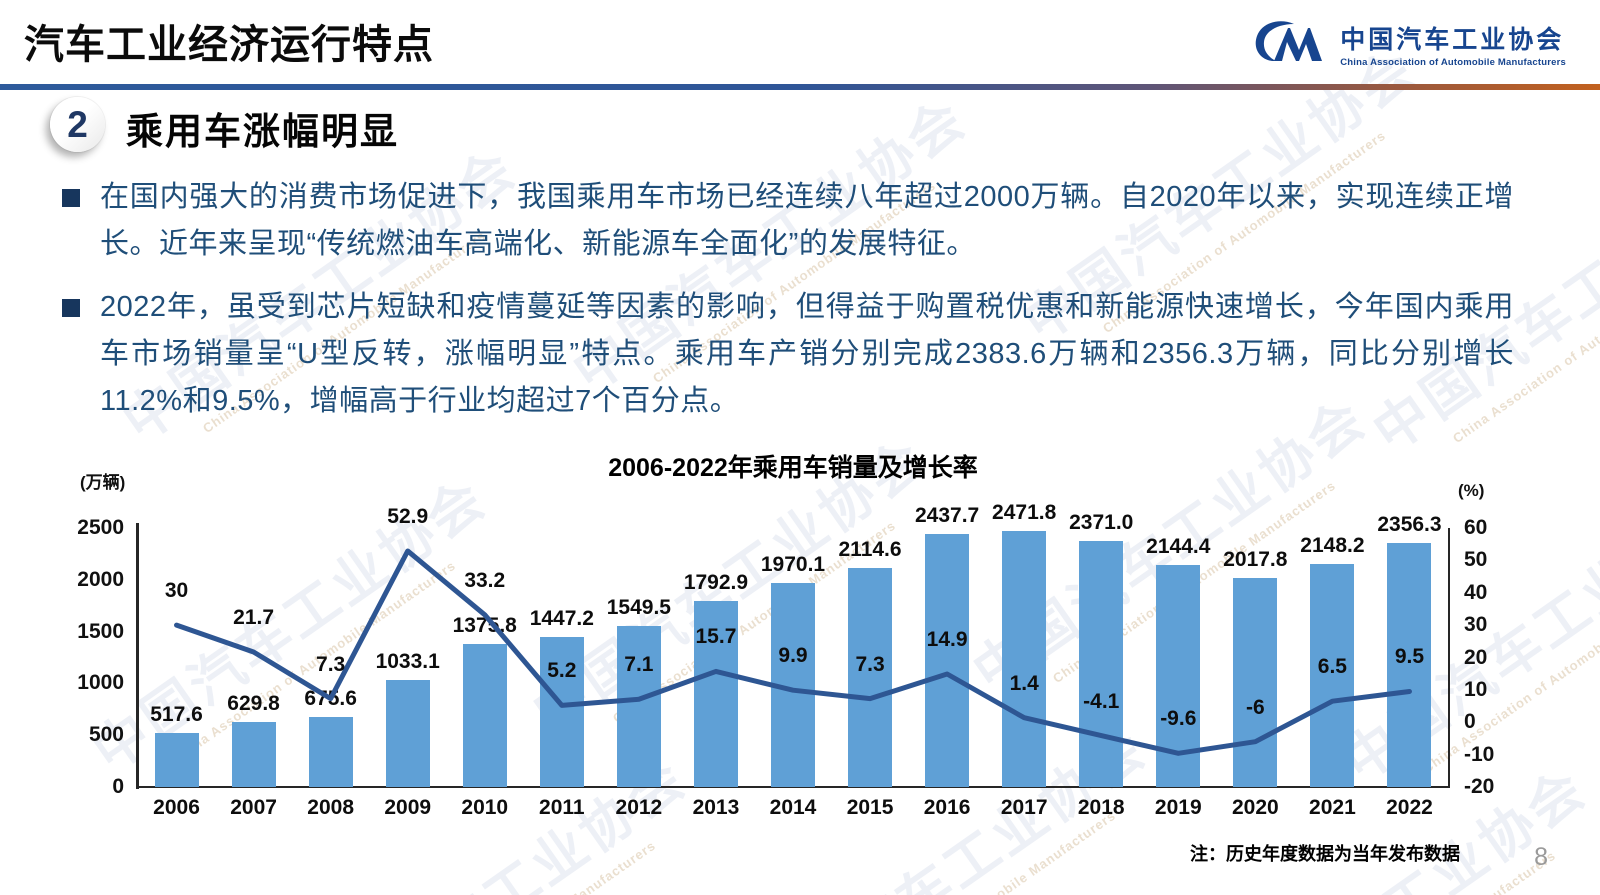 This screenshot has width=1600, height=895. I want to click on bar-2018, so click(1101, 664).